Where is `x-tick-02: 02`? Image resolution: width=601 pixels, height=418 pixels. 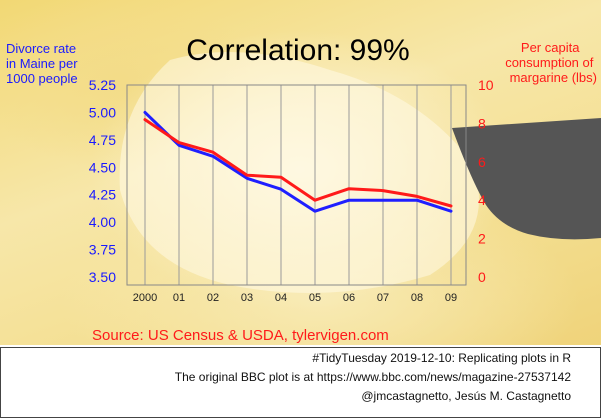
x-tick-02: 02 is located at coordinates (213, 298).